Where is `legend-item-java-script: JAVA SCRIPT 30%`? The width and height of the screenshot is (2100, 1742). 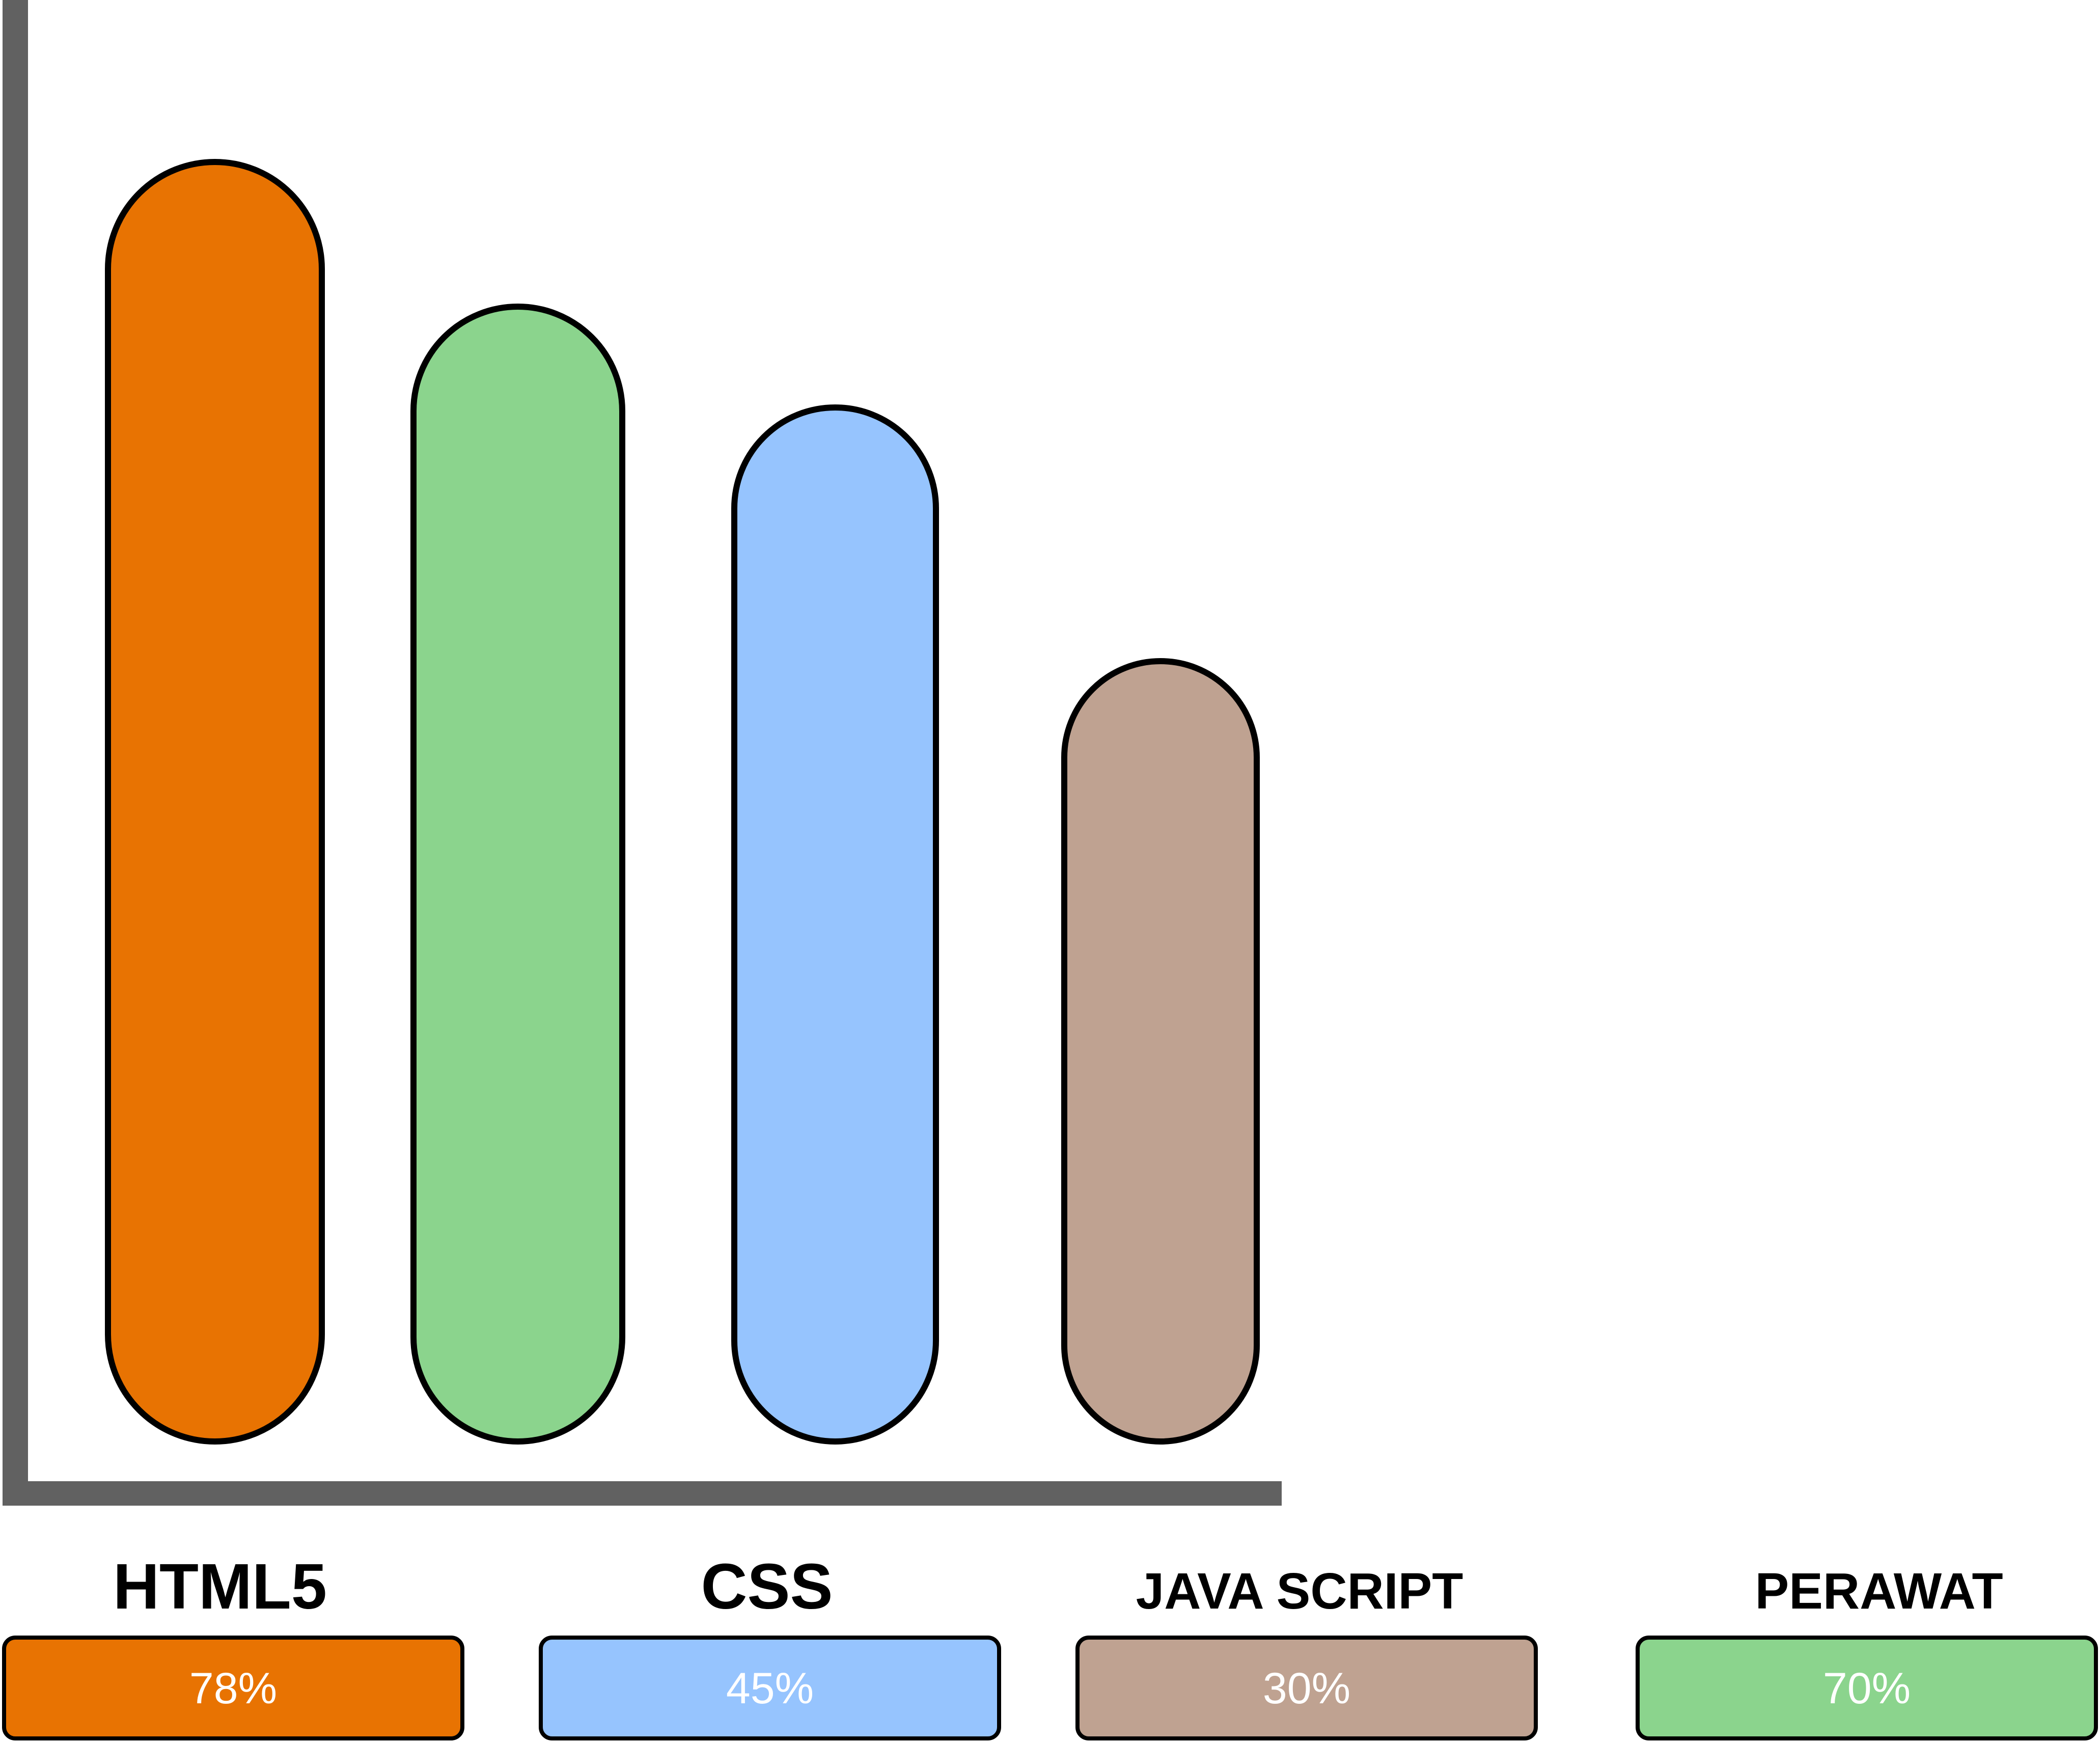 legend-item-java-script: JAVA SCRIPT 30% is located at coordinates (1306, 1651).